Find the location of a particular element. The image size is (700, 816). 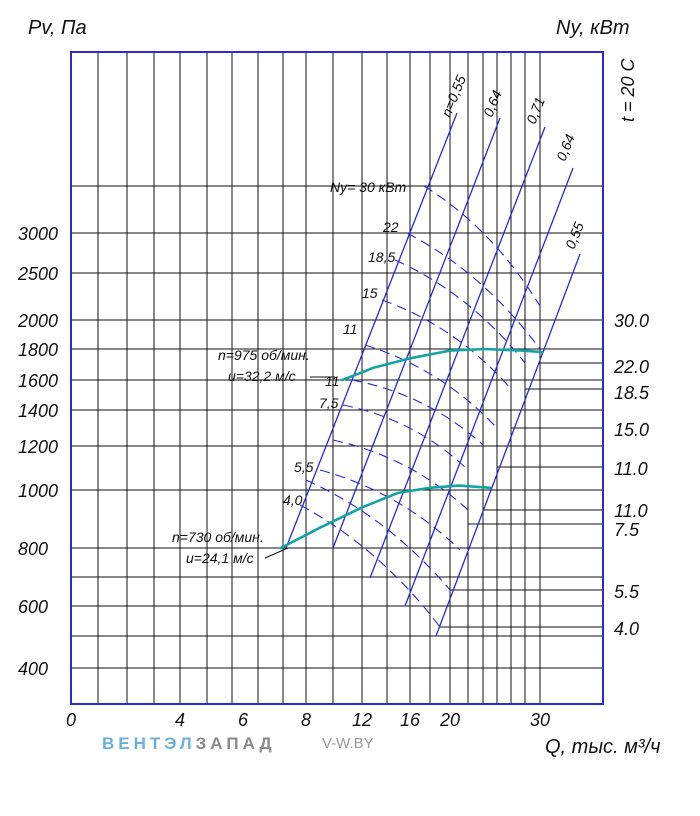

efficiency-label: 0,55 is located at coordinates (574, 235).